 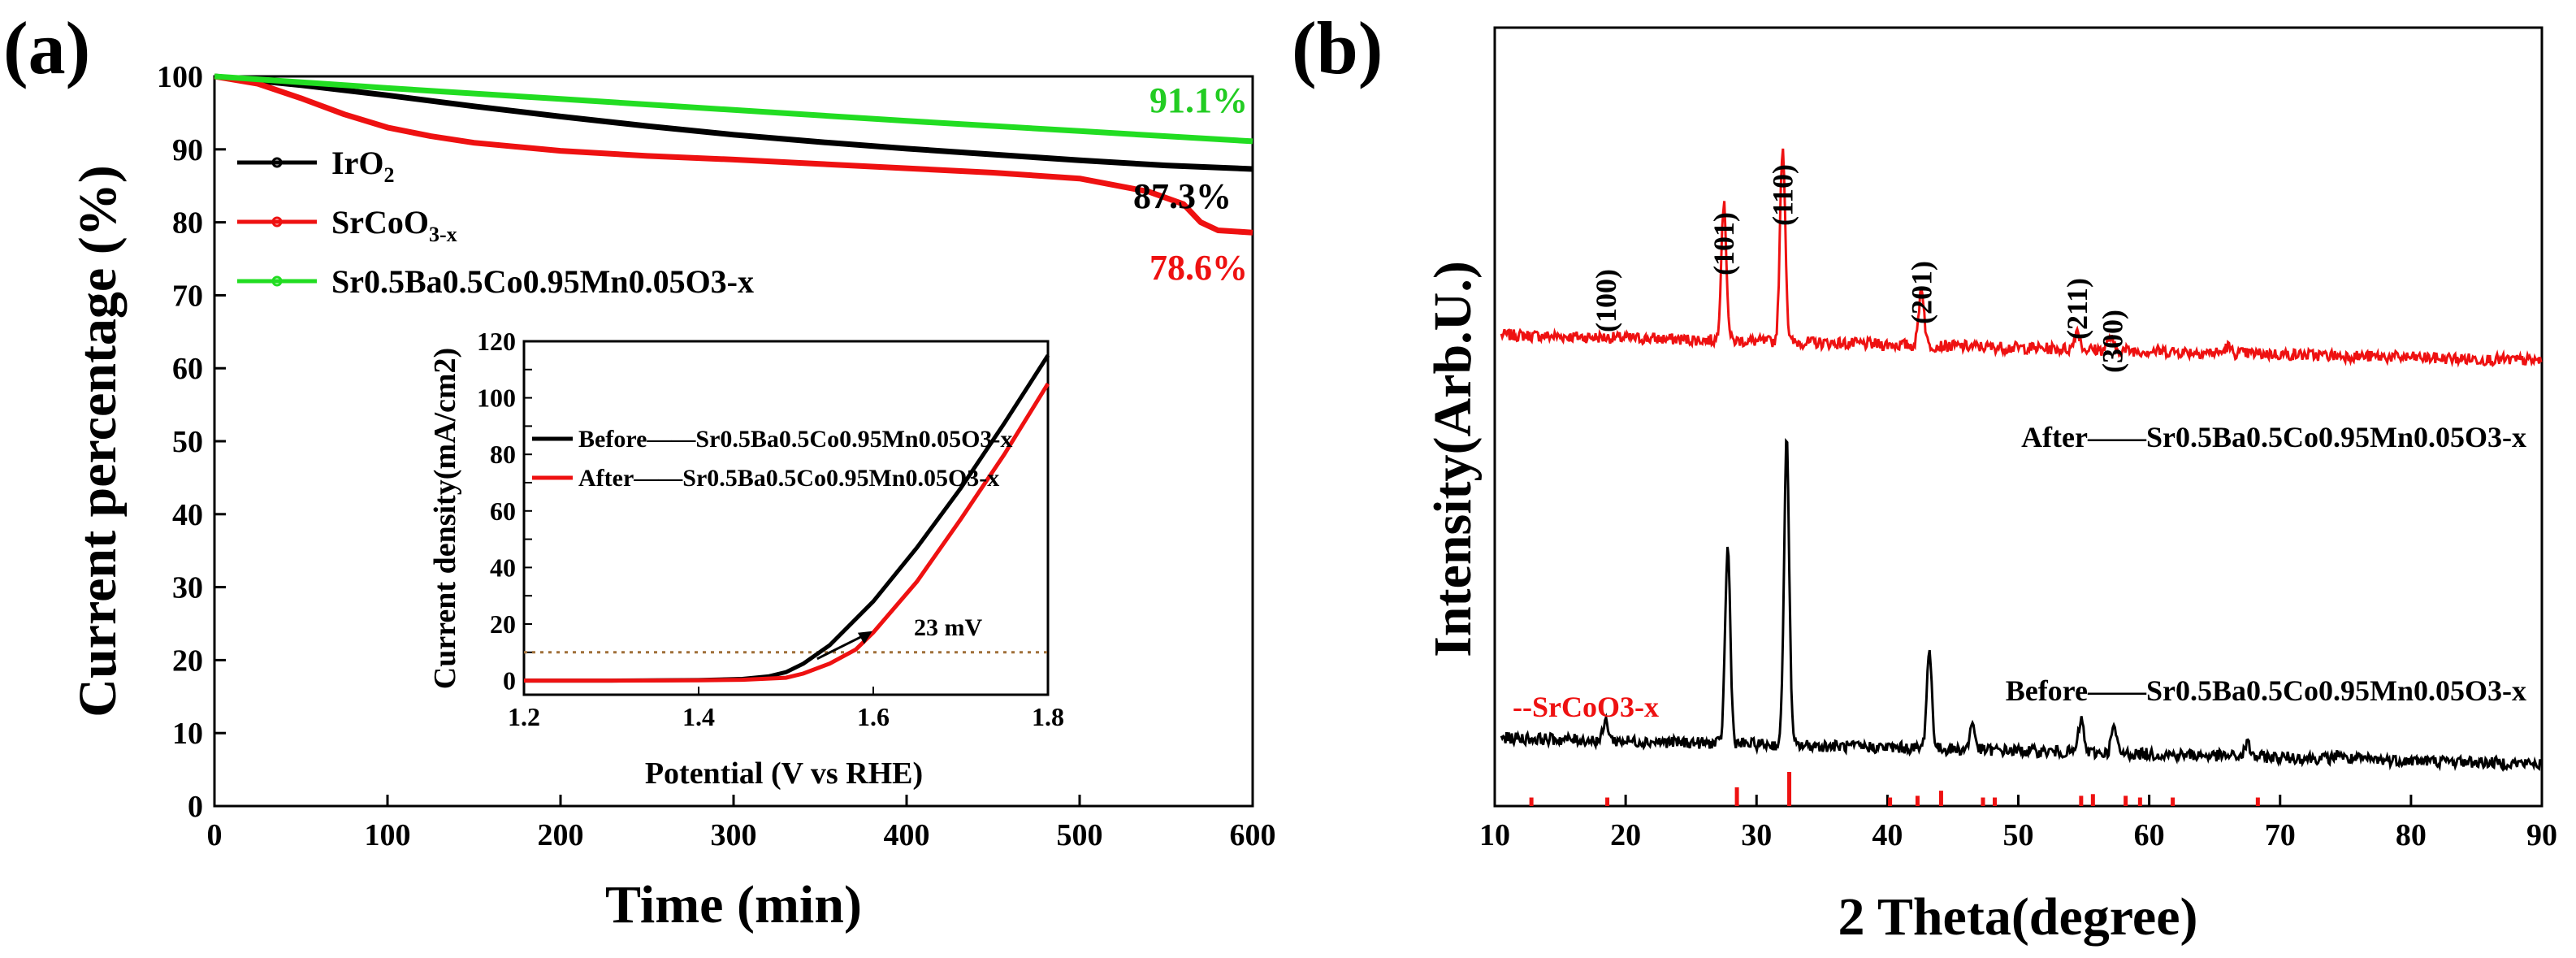 I want to click on a-y-tick-label: 30, so click(x=187, y=588).